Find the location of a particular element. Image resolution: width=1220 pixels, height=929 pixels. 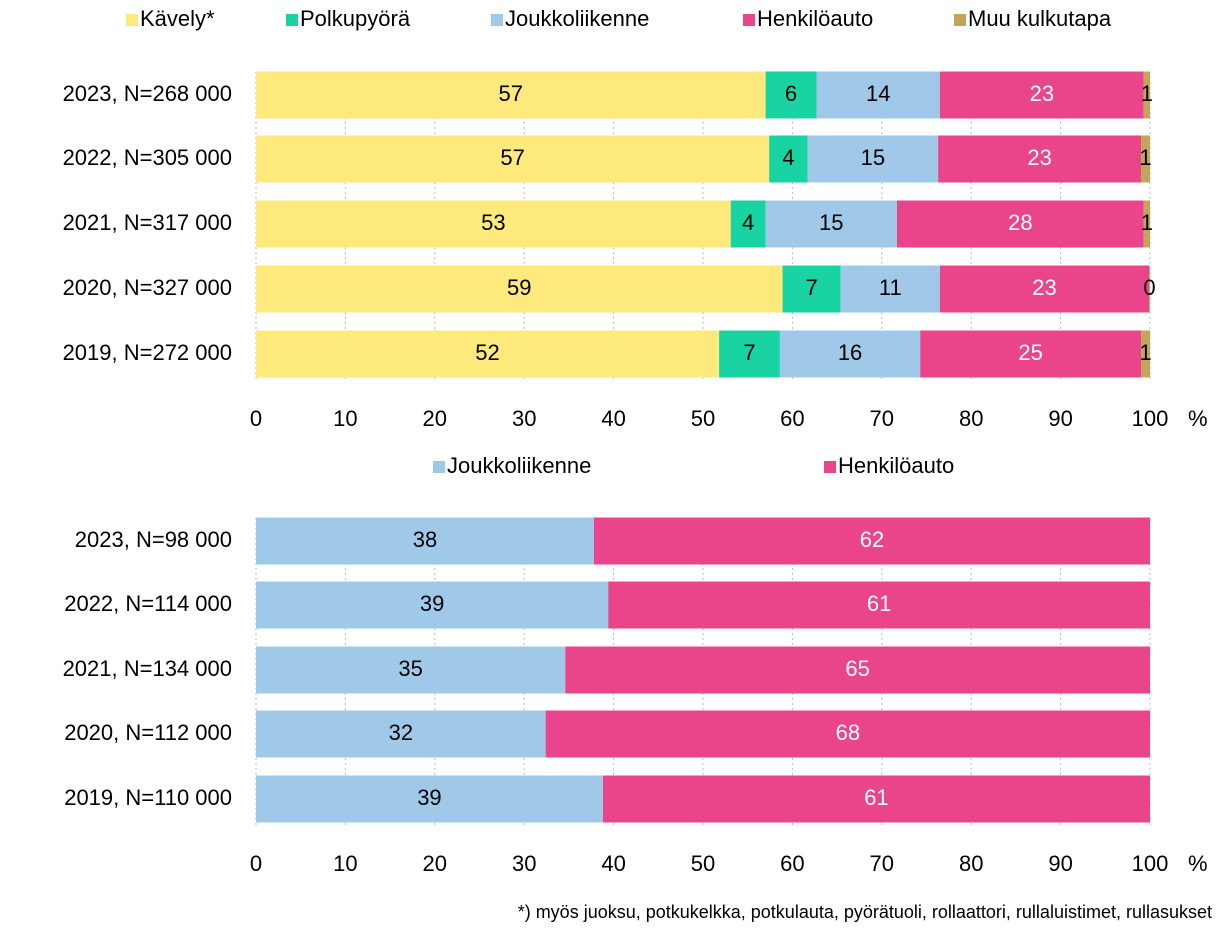

value-label: 53 is located at coordinates (493, 222).